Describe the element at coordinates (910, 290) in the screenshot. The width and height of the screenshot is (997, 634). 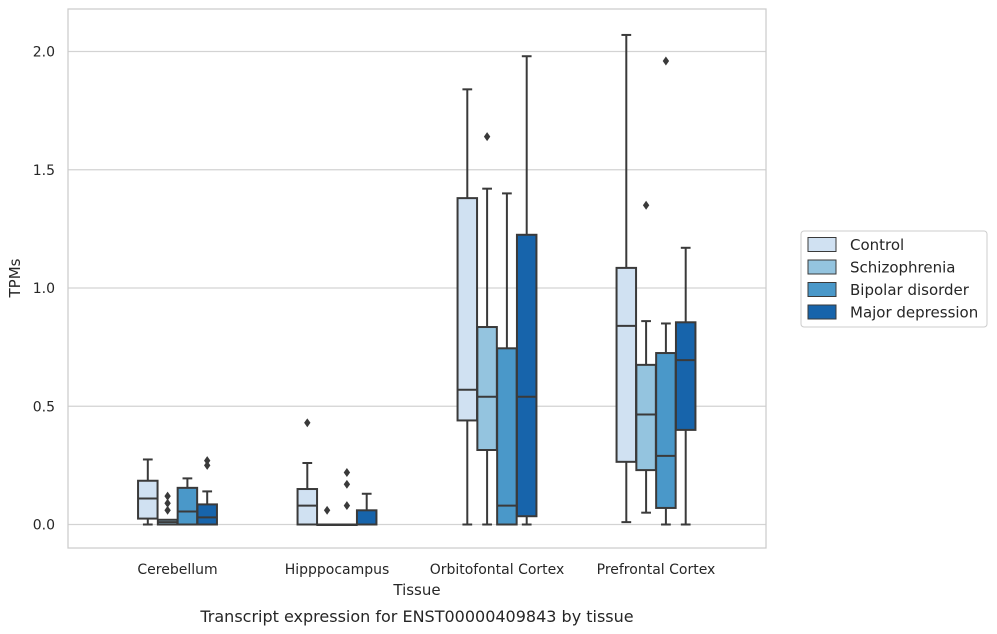
I see `legend-entry-label: Bipolar disorder` at that location.